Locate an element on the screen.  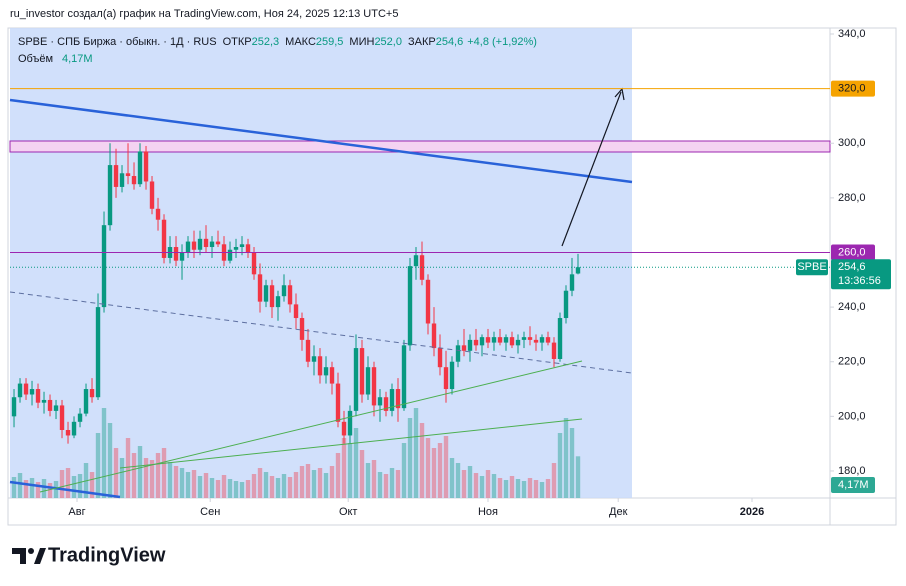
volume-tag is located at coordinates (853, 485).